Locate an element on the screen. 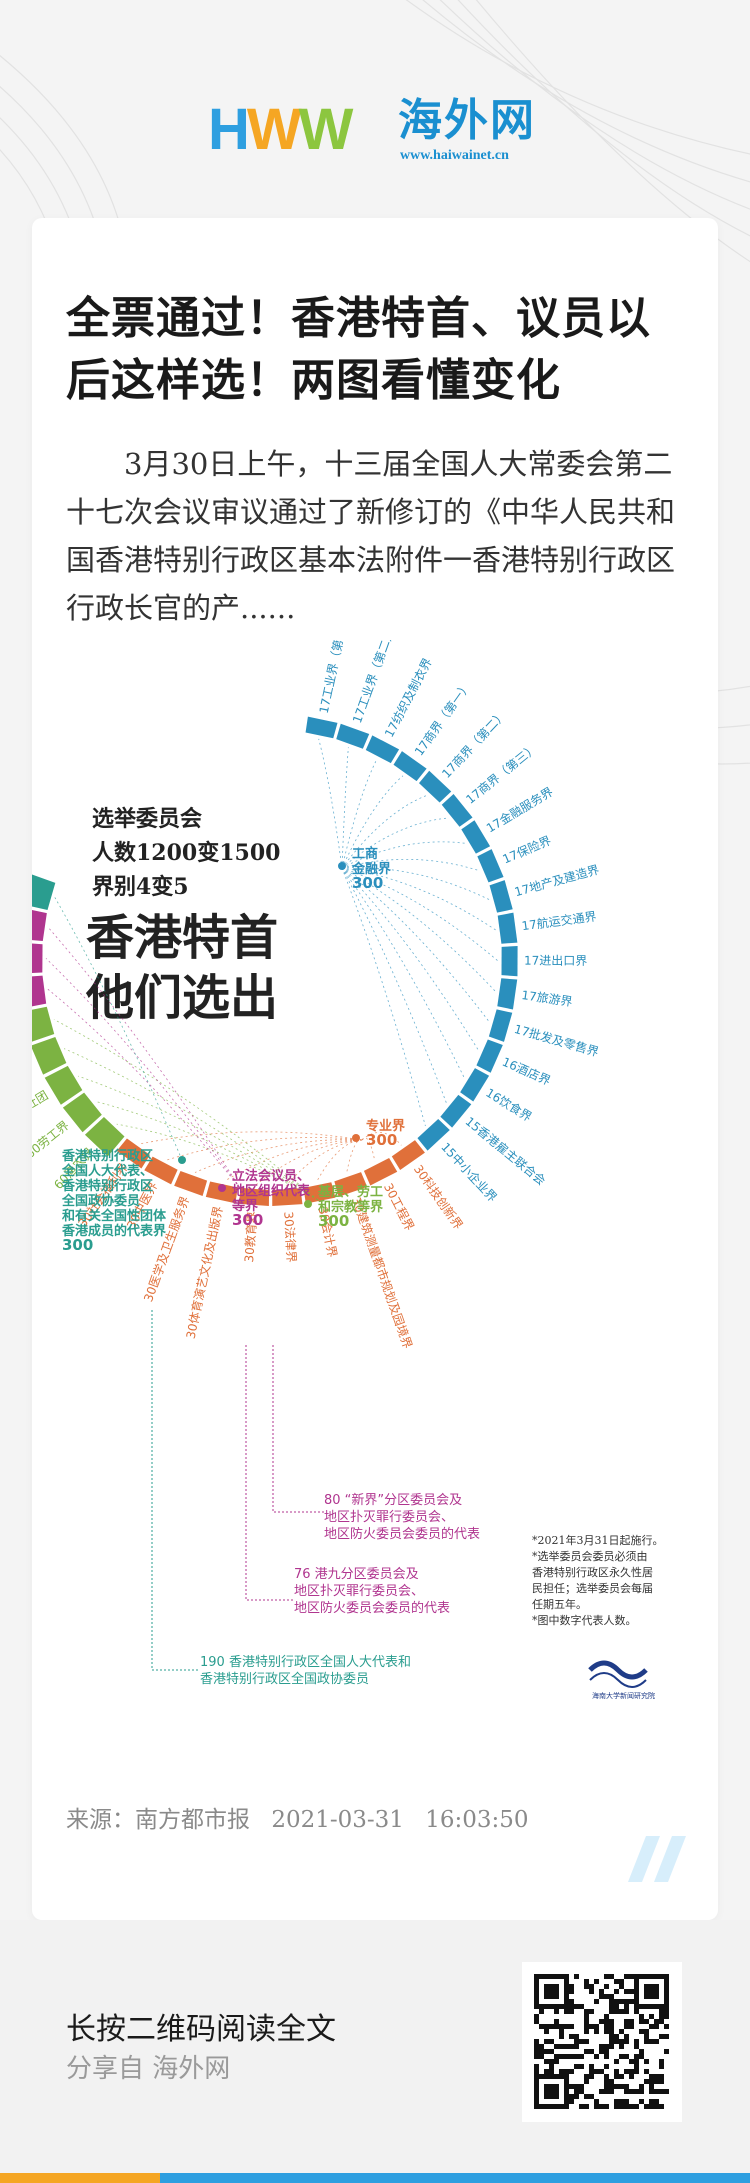 The image size is (750, 2183). group-name: 香港特别行政区 is located at coordinates (107, 1156).